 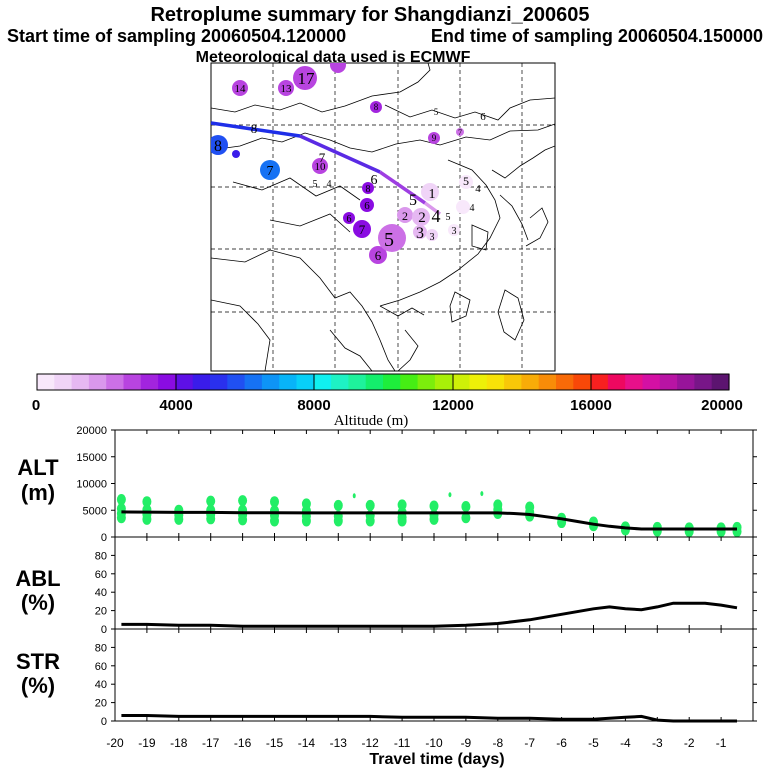 What do you see at coordinates (115, 743) in the screenshot?
I see `x-tick-label: -20` at bounding box center [115, 743].